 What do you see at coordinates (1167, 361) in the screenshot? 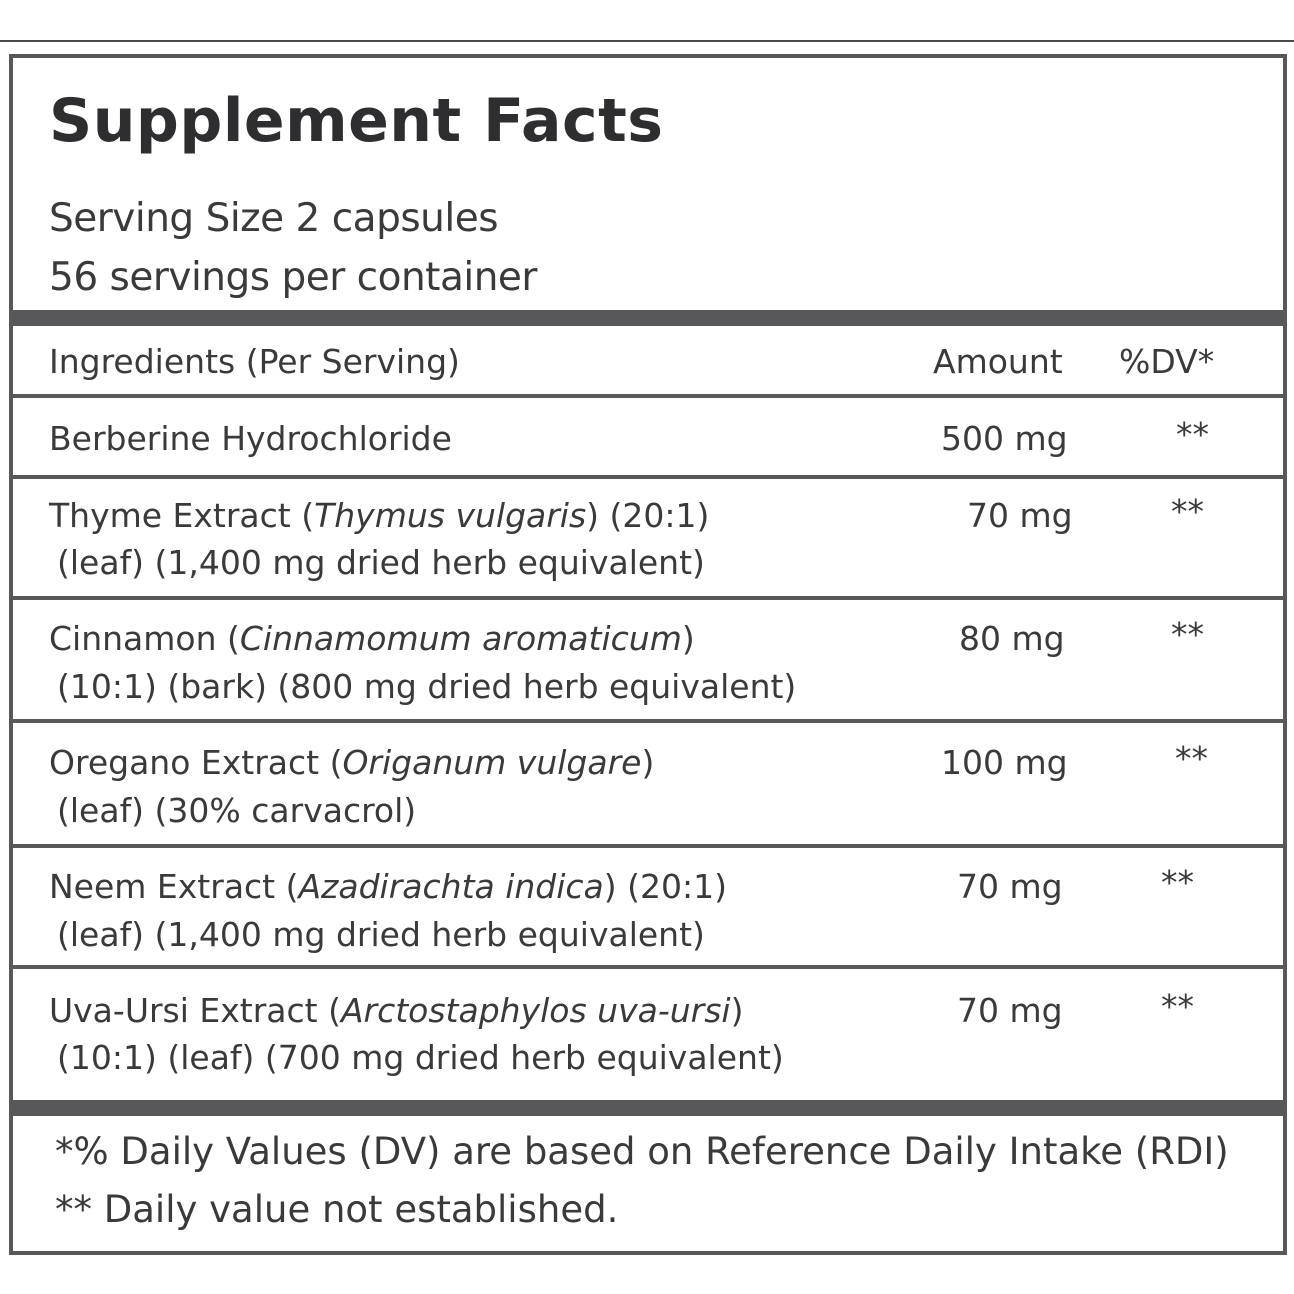
I see `header-dv: %DV*` at bounding box center [1167, 361].